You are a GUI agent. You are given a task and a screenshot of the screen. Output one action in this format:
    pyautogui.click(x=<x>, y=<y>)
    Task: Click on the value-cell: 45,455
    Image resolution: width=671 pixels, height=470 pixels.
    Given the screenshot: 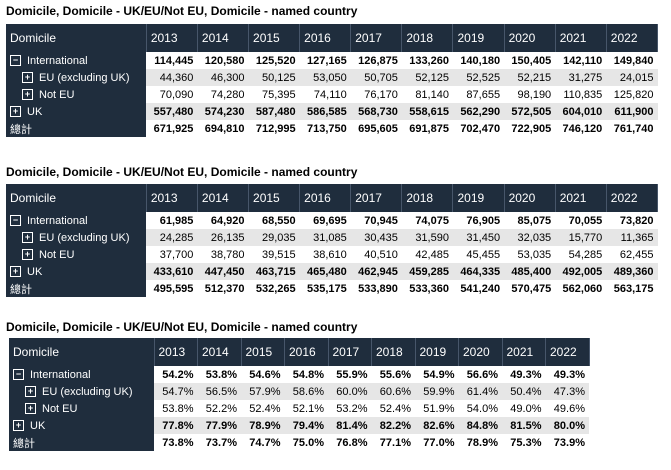 What is the action you would take?
    pyautogui.click(x=483, y=254)
    